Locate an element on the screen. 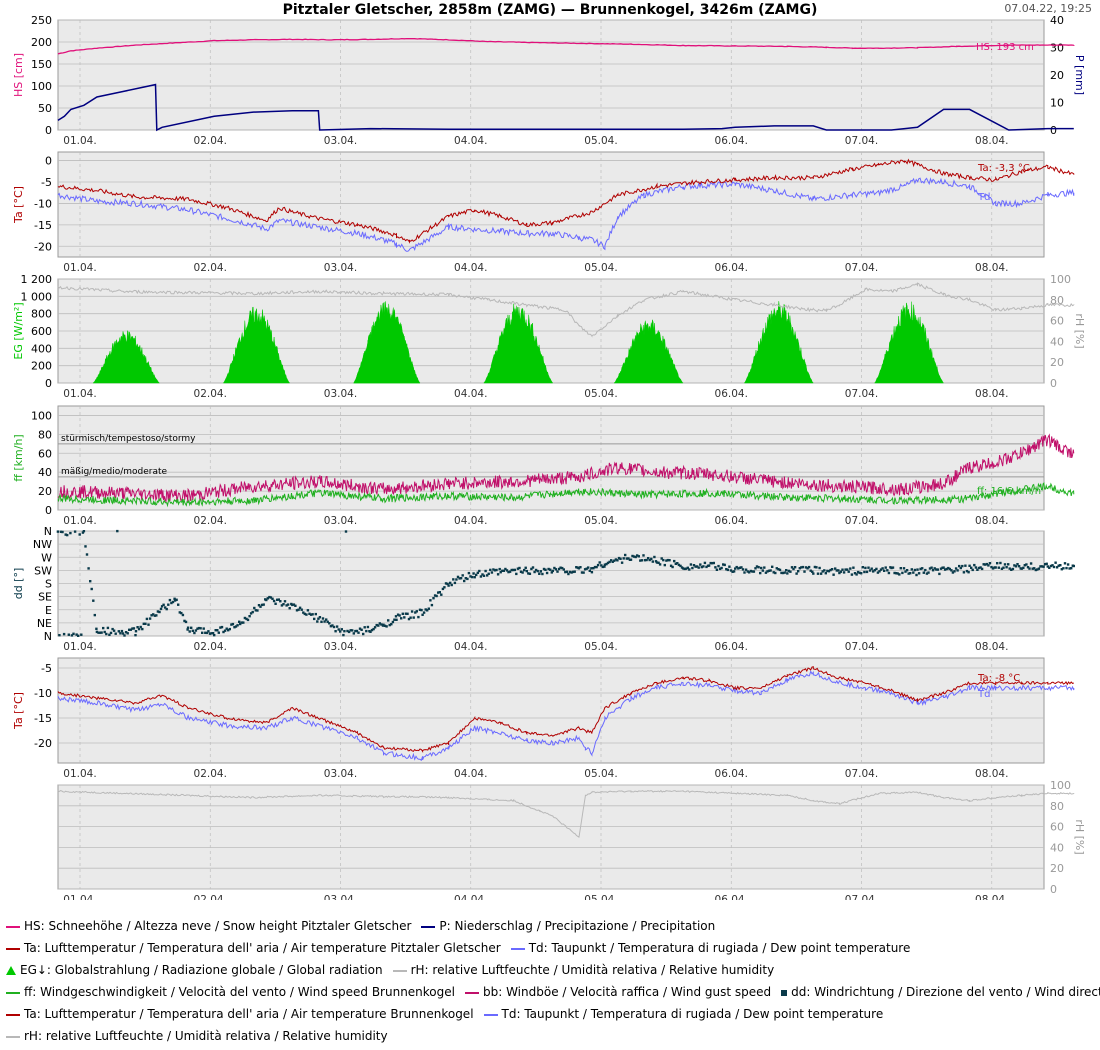 The height and width of the screenshot is (1050, 1100). x-tick-label: 02.04. is located at coordinates (210, 268).